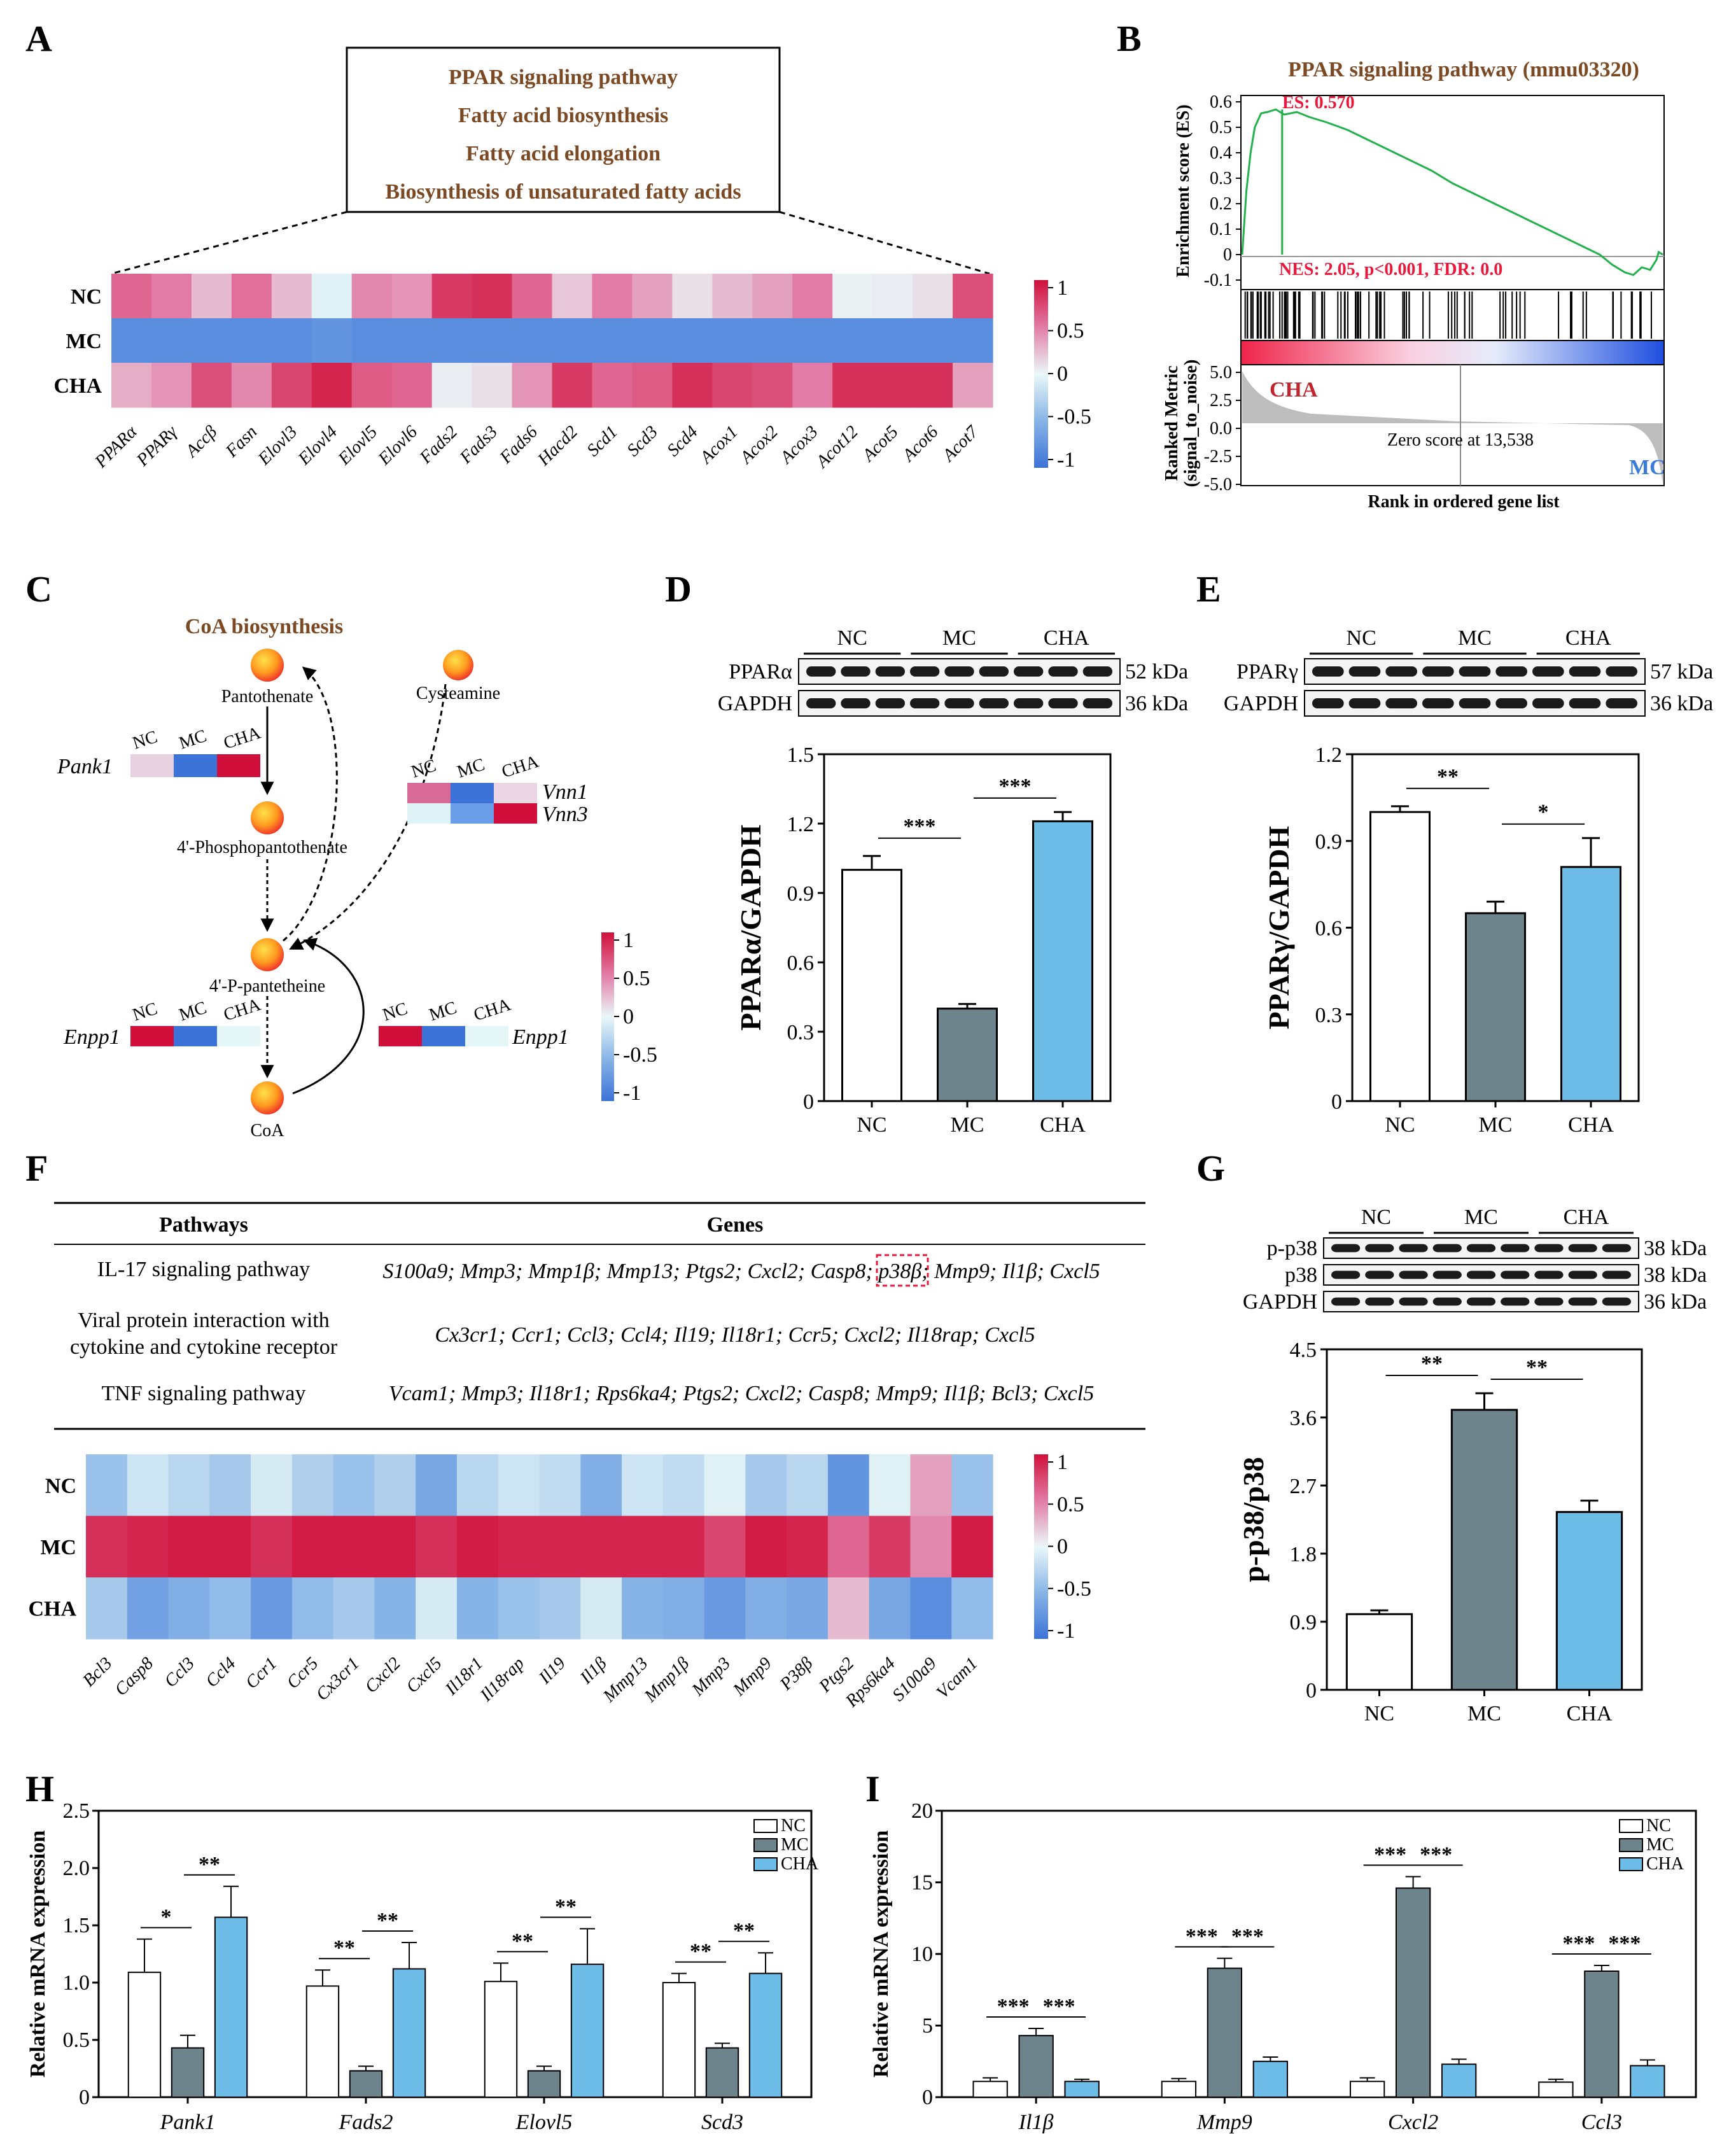 This screenshot has width=1736, height=2150. What do you see at coordinates (188, 2122) in the screenshot?
I see `x-tick-label: Pank1` at bounding box center [188, 2122].